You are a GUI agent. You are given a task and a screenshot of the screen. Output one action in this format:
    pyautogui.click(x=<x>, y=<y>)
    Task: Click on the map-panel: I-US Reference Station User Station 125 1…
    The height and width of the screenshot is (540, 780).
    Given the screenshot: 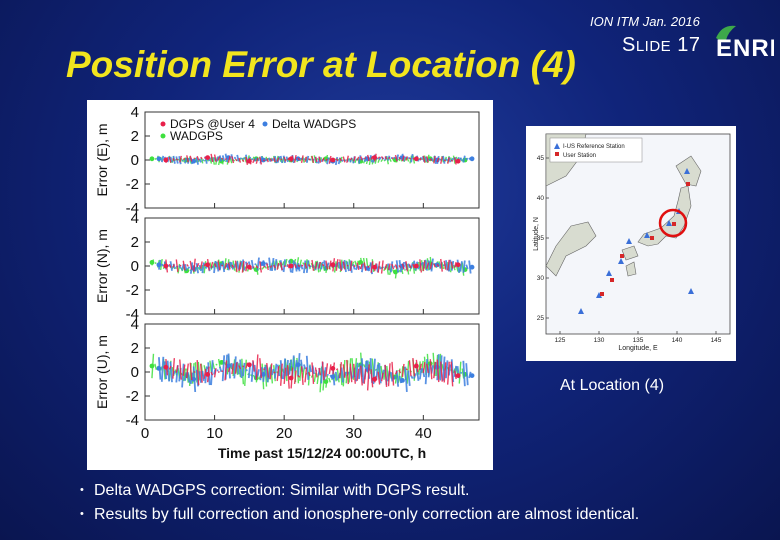 What is the action you would take?
    pyautogui.click(x=631, y=243)
    